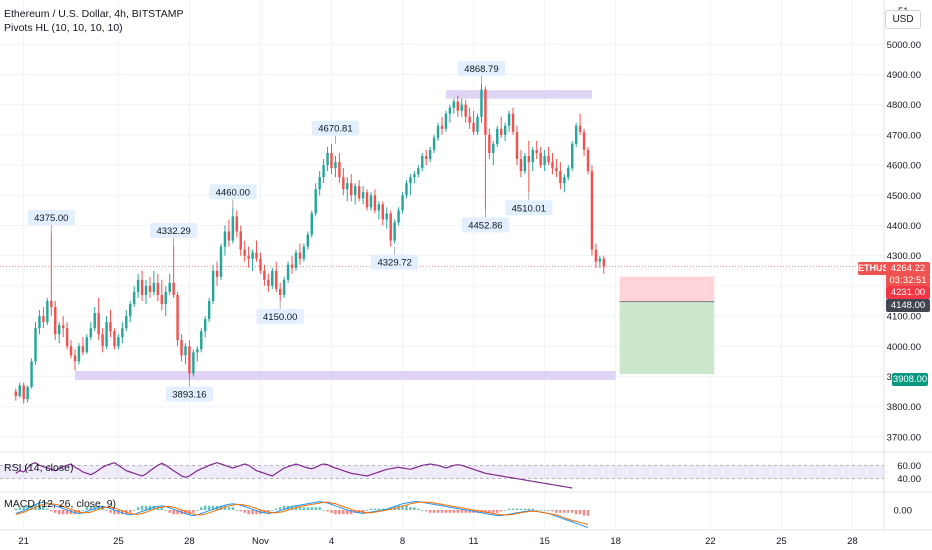 This screenshot has width=932, height=550. What do you see at coordinates (60, 504) in the screenshot?
I see `macd-pane-label: MACD (12, 26, close, 9)` at bounding box center [60, 504].